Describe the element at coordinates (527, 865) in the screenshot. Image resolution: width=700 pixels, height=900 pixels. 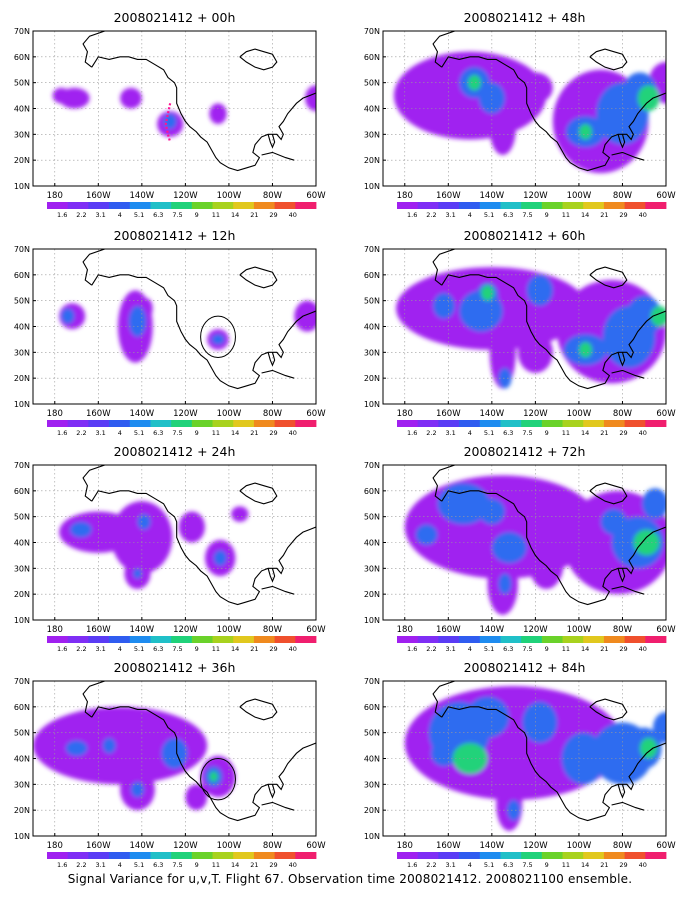
I see `colorbar-label: 7.5` at that location.